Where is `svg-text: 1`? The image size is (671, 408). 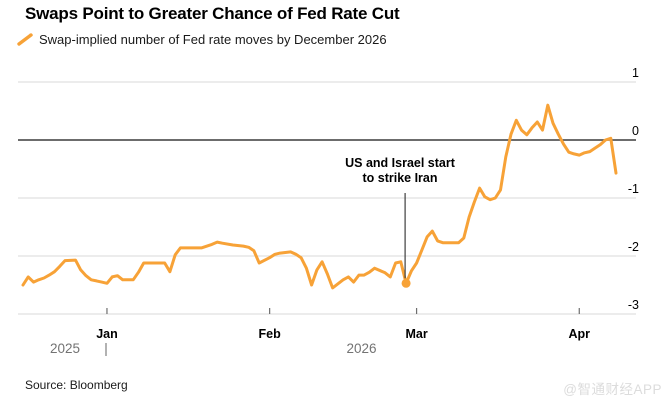
svg-text: 1 is located at coordinates (635, 73).